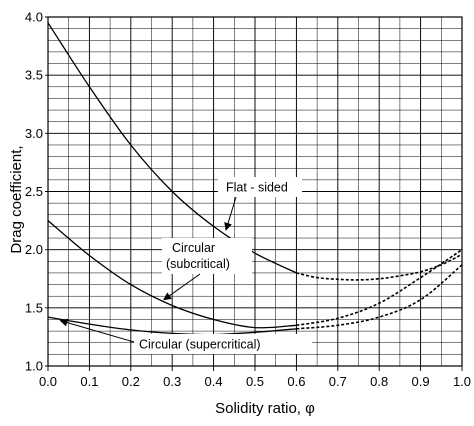  What do you see at coordinates (265, 408) in the screenshot?
I see `x-axis-label: Solidity ratio, φ` at bounding box center [265, 408].